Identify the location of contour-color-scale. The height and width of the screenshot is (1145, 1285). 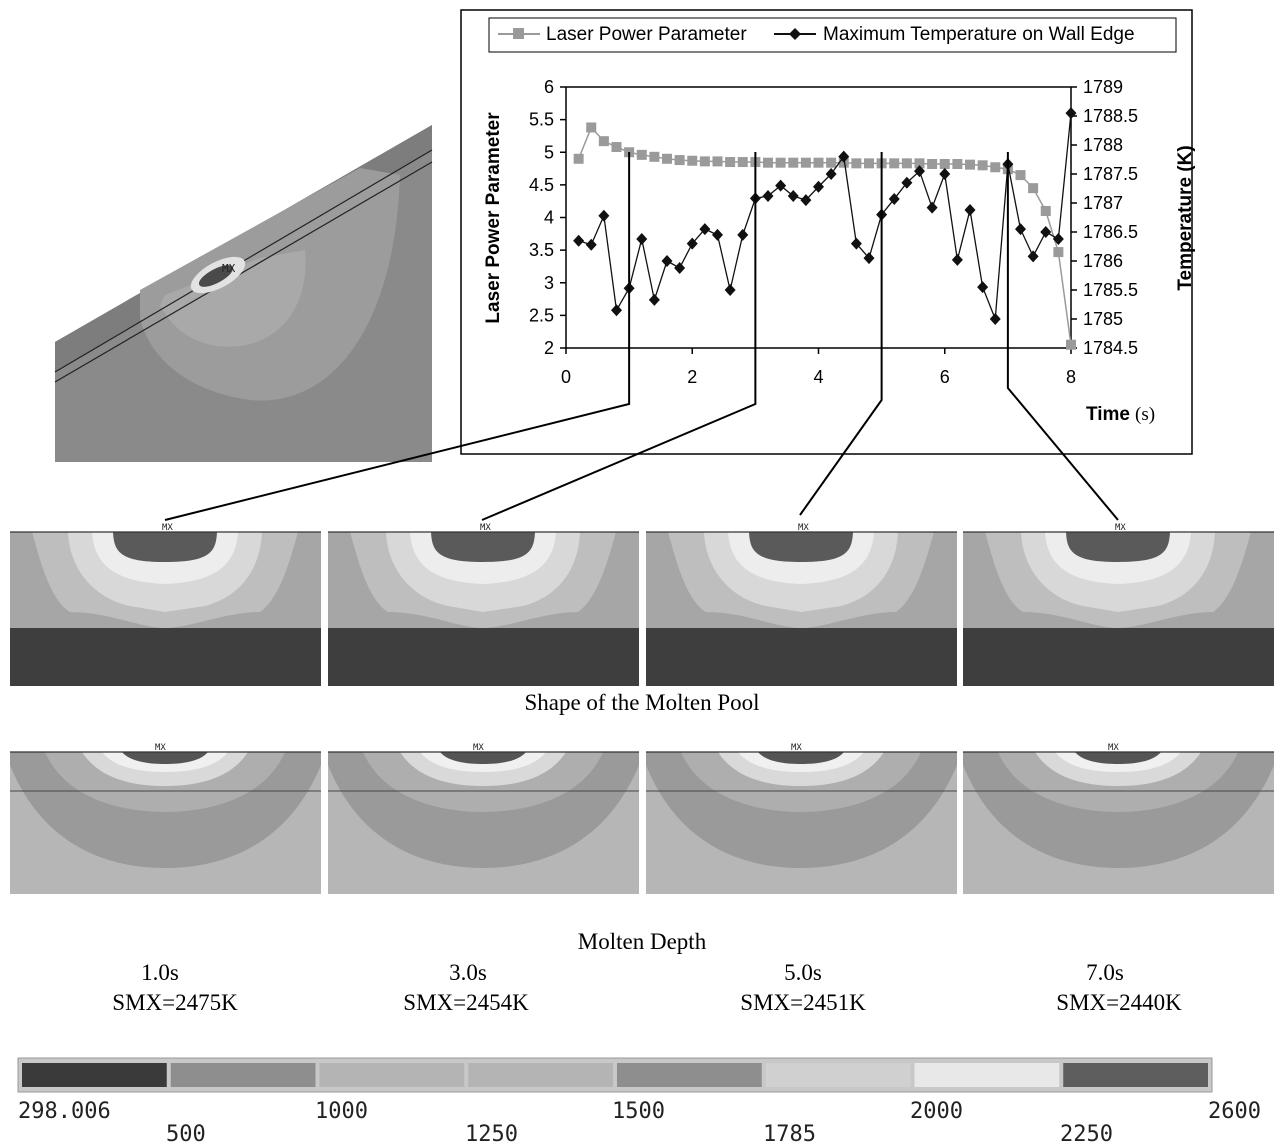
(615, 1075).